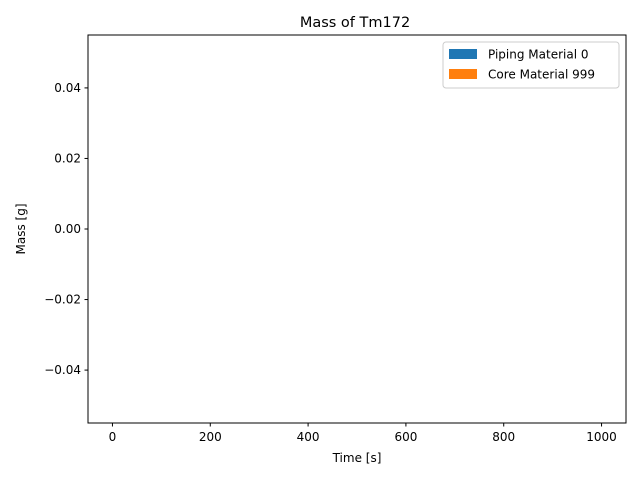 Image resolution: width=640 pixels, height=484 pixels. I want to click on y-axis-label: Mass [g], so click(21, 228).